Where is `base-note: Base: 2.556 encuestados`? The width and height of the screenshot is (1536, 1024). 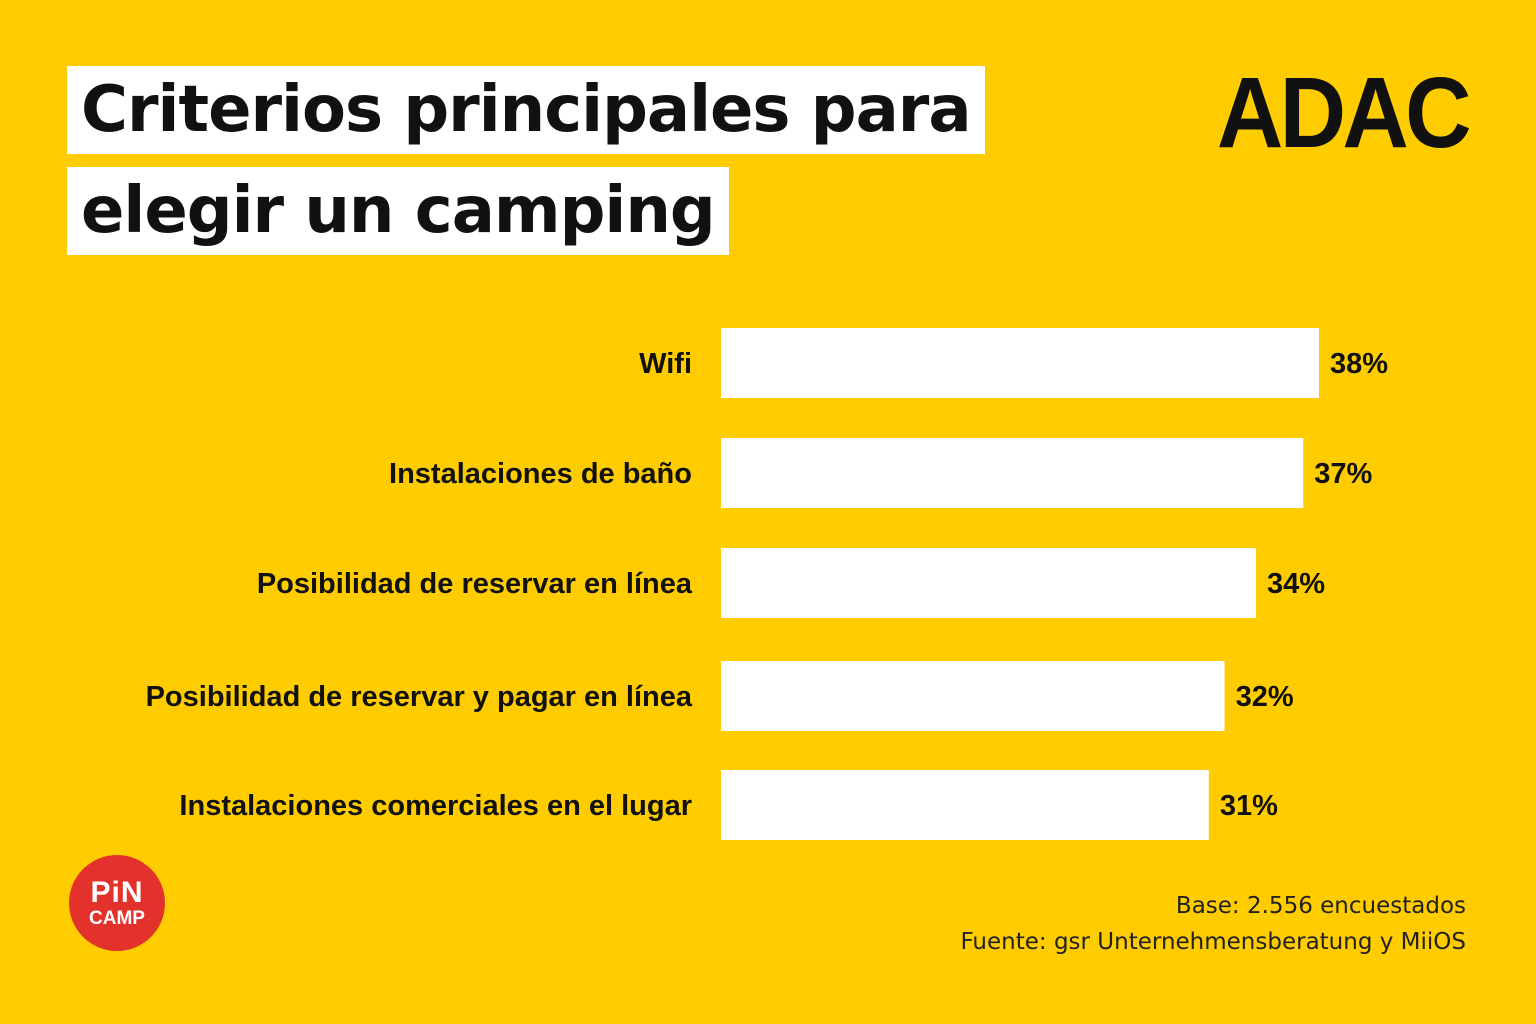
base-note: Base: 2.556 encuestados is located at coordinates (1320, 906).